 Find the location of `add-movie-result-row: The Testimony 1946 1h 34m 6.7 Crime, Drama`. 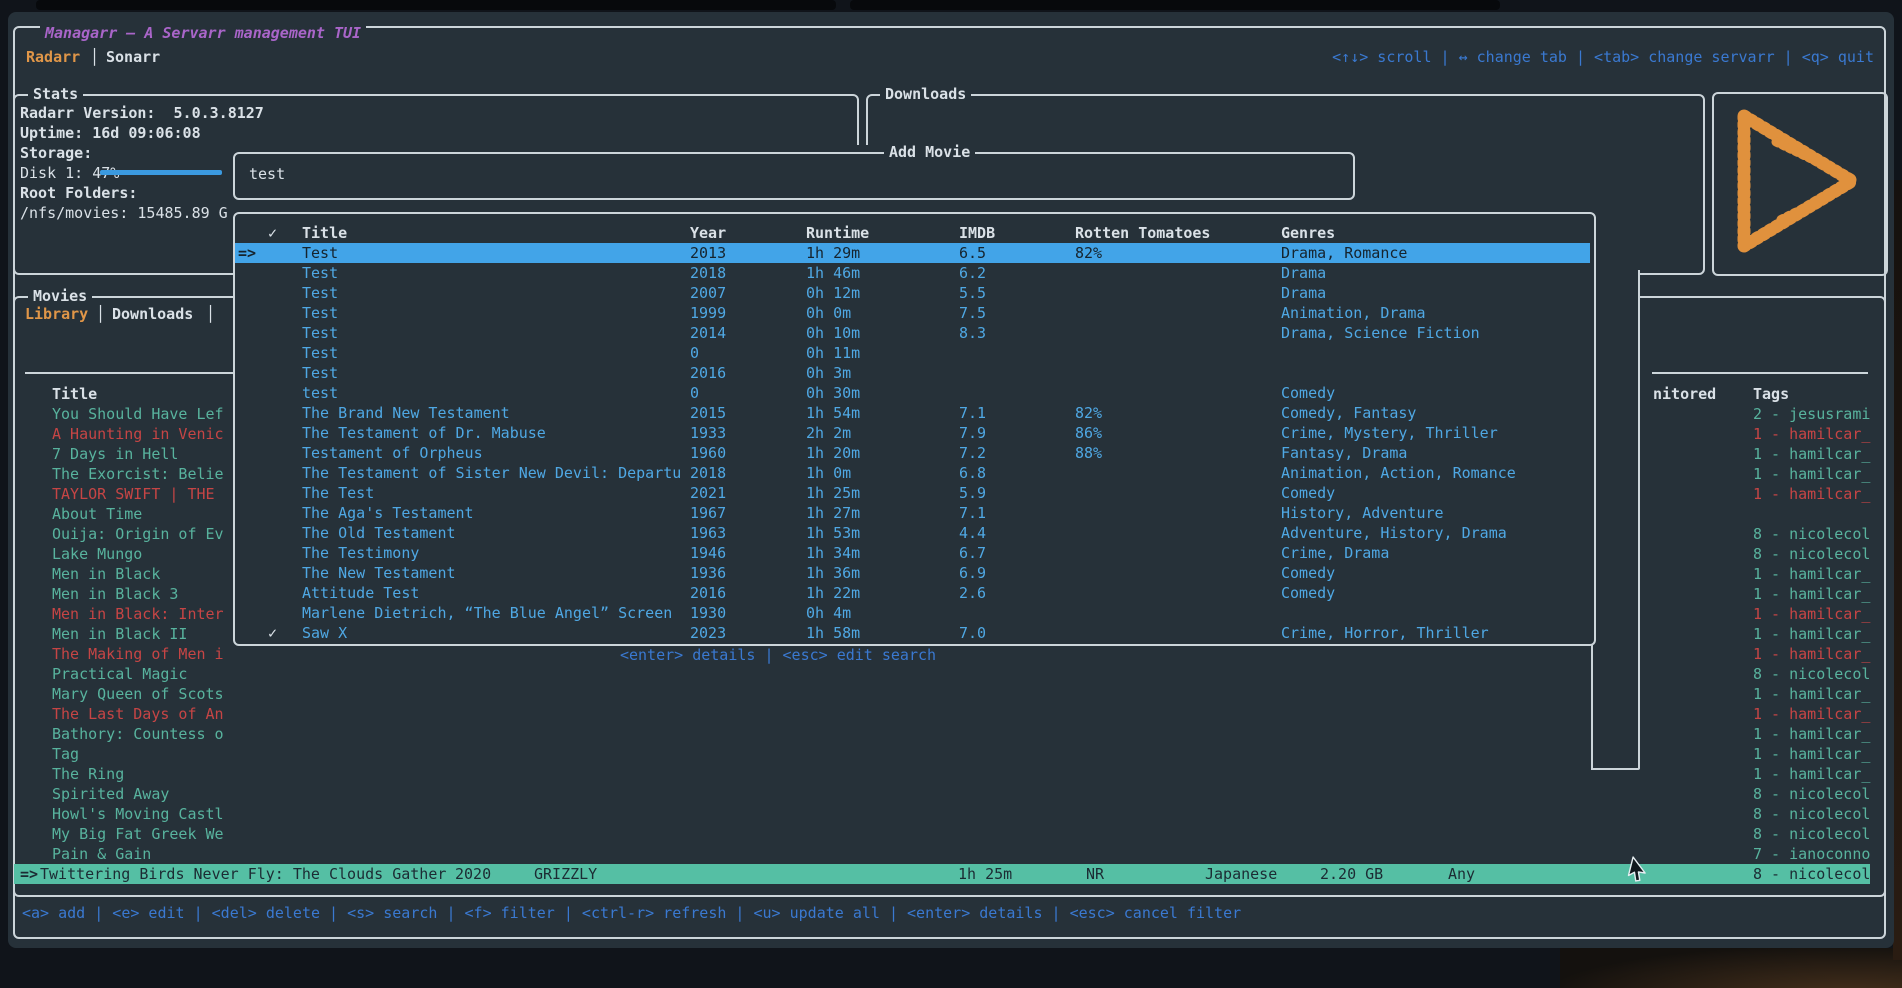

add-movie-result-row: The Testimony 1946 1h 34m 6.7 Crime, Drama is located at coordinates (951, 553).